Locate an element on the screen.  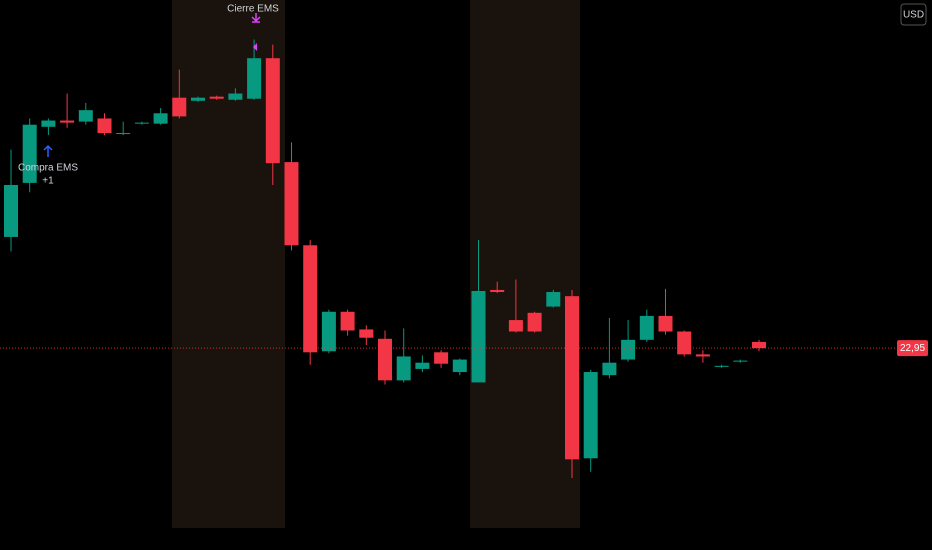
currency-label: USD is located at coordinates (913, 15).